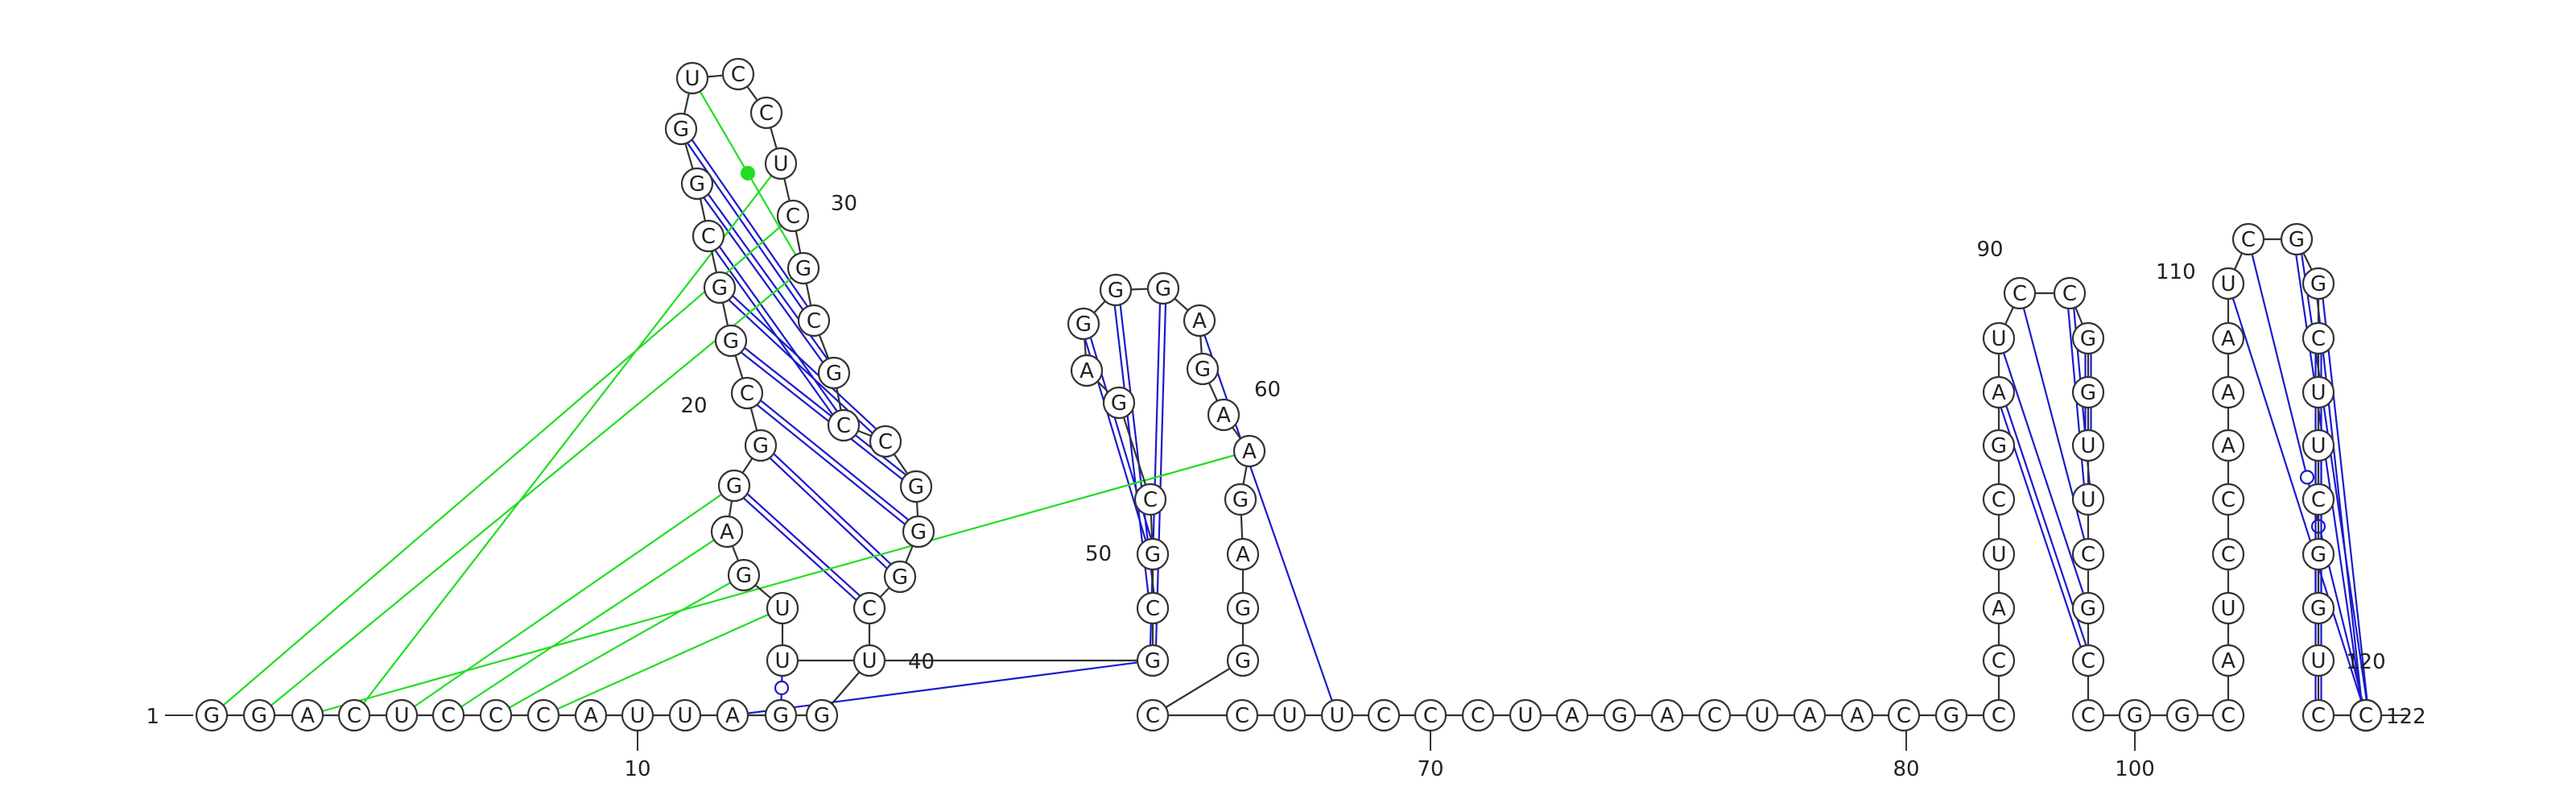  I want to click on nucleotide-93: C, so click(2088, 660).